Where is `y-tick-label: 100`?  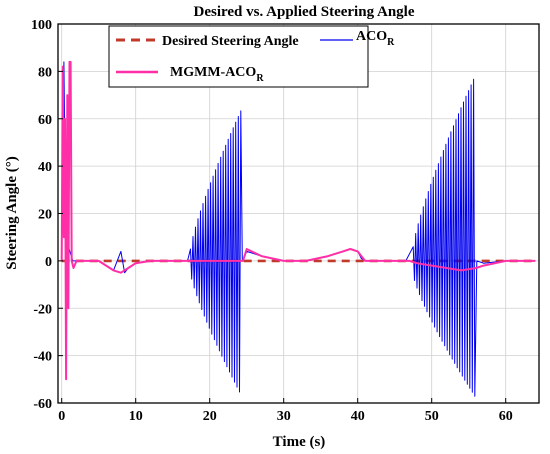 y-tick-label: 100 is located at coordinates (41, 25).